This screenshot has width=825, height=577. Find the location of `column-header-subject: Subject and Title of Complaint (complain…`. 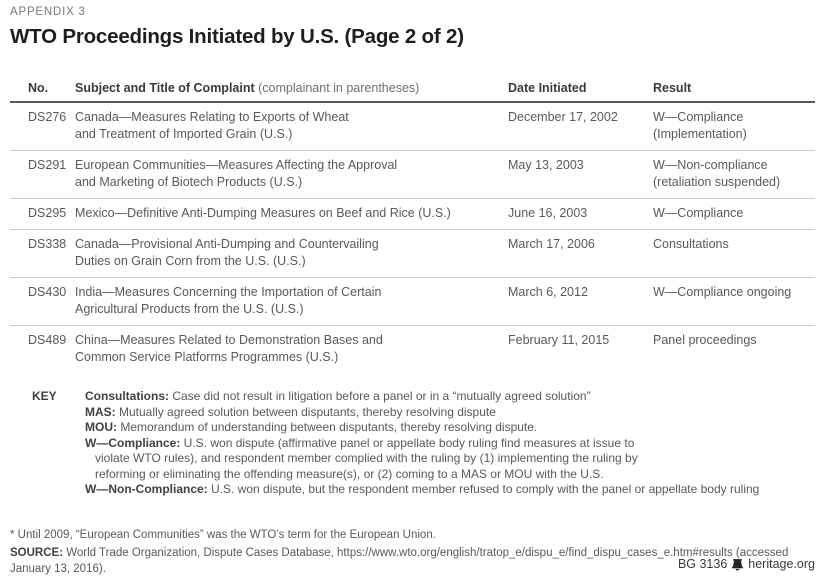

column-header-subject: Subject and Title of Complaint (complain… is located at coordinates (291, 91).